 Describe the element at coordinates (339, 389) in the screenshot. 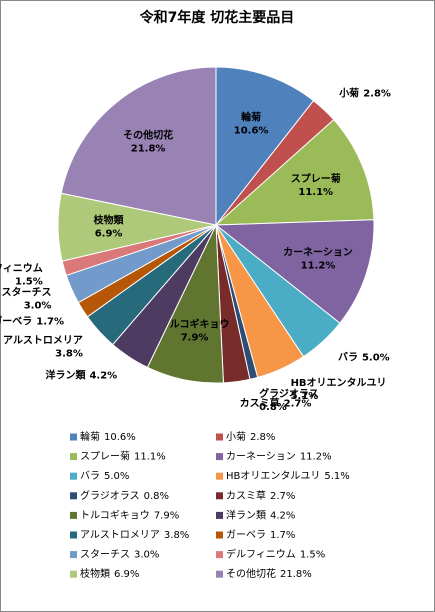

I see `data-label: HBオリエンタルユリ 5.1%` at that location.